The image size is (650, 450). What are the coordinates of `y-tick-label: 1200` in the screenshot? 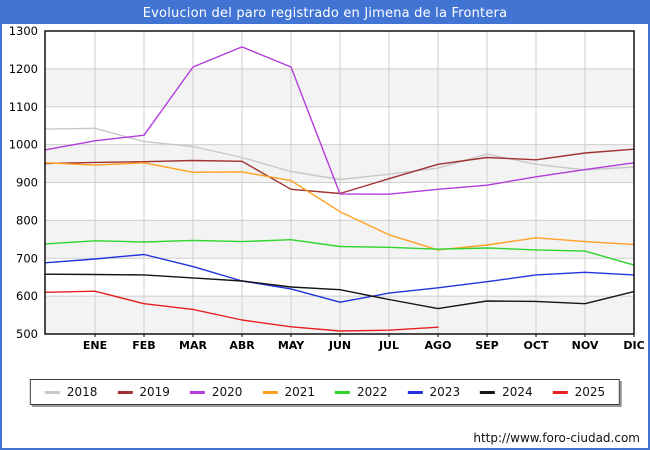 It's located at (23, 69).